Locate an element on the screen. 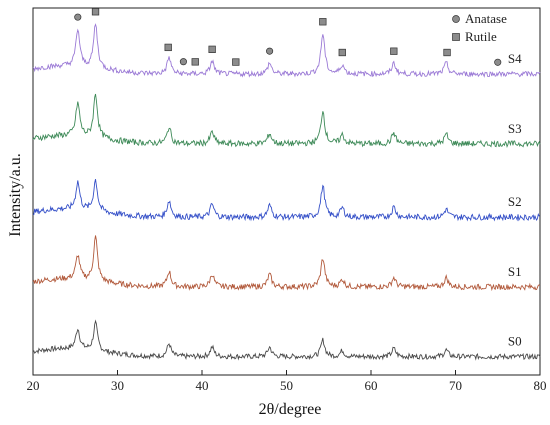 The image size is (550, 425). series-line-s0 is located at coordinates (286, 340).